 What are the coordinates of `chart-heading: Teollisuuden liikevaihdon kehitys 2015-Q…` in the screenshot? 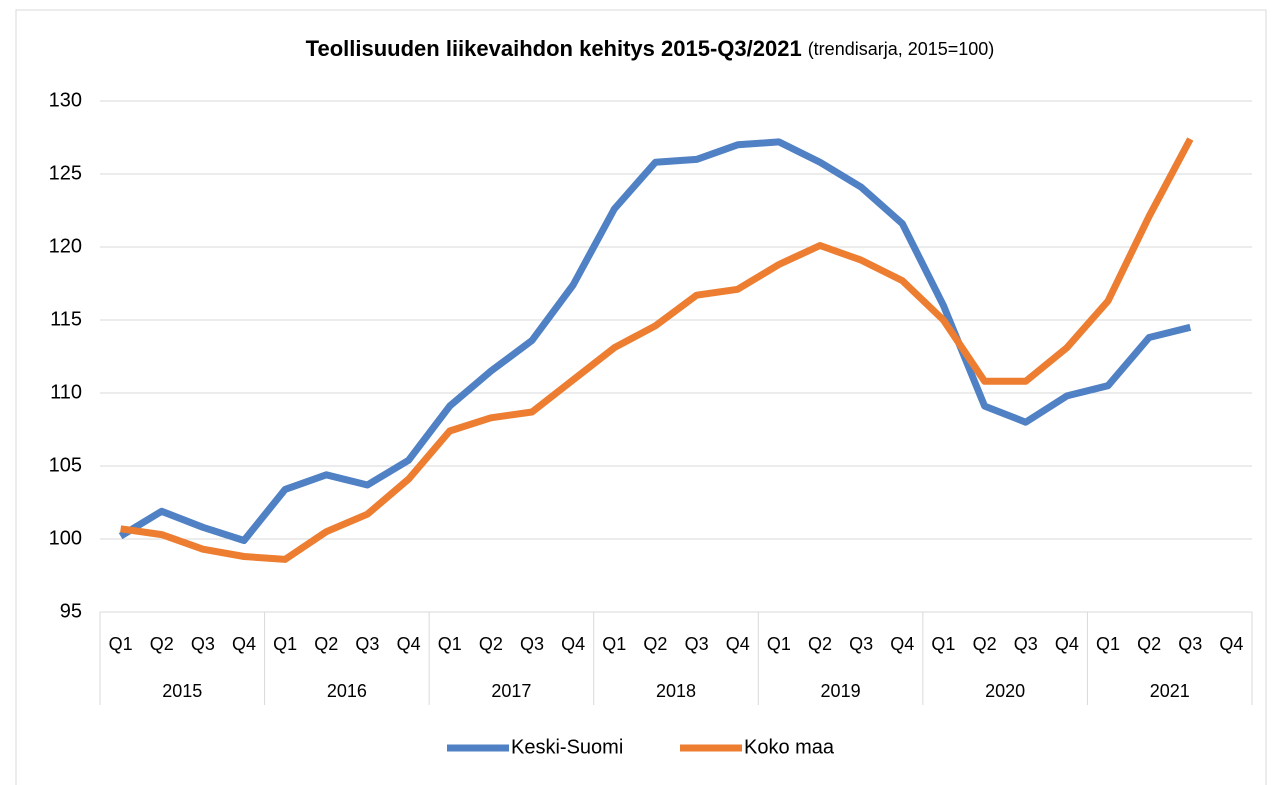 It's located at (650, 48).